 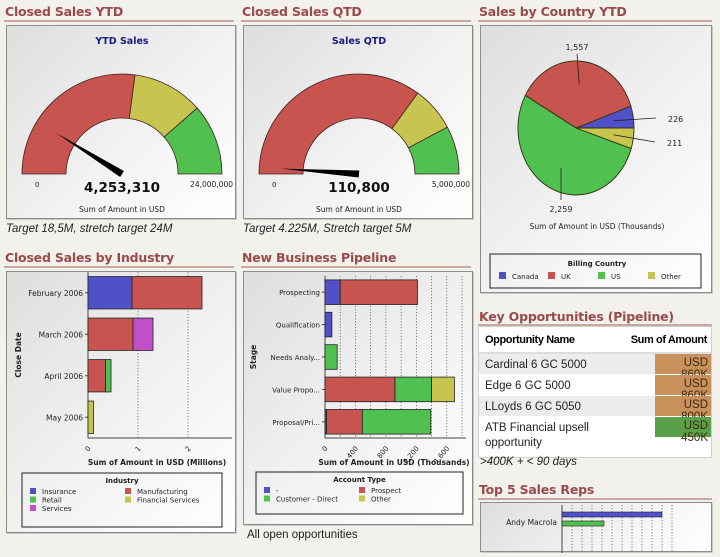 What do you see at coordinates (531, 522) in the screenshot?
I see `y-tick-label: Andy Macrola` at bounding box center [531, 522].